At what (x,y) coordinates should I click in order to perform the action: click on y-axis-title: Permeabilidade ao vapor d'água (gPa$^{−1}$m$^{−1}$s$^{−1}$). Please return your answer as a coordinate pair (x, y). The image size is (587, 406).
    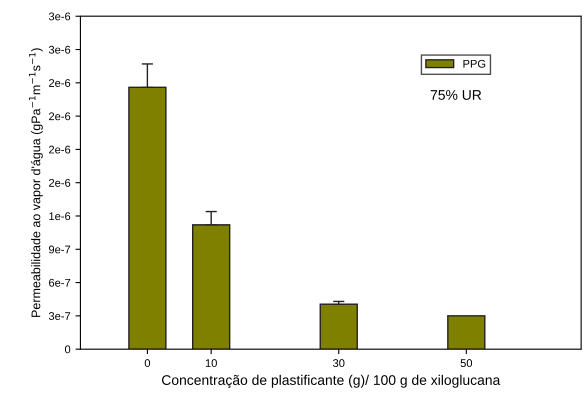
    Looking at the image, I should click on (36, 182).